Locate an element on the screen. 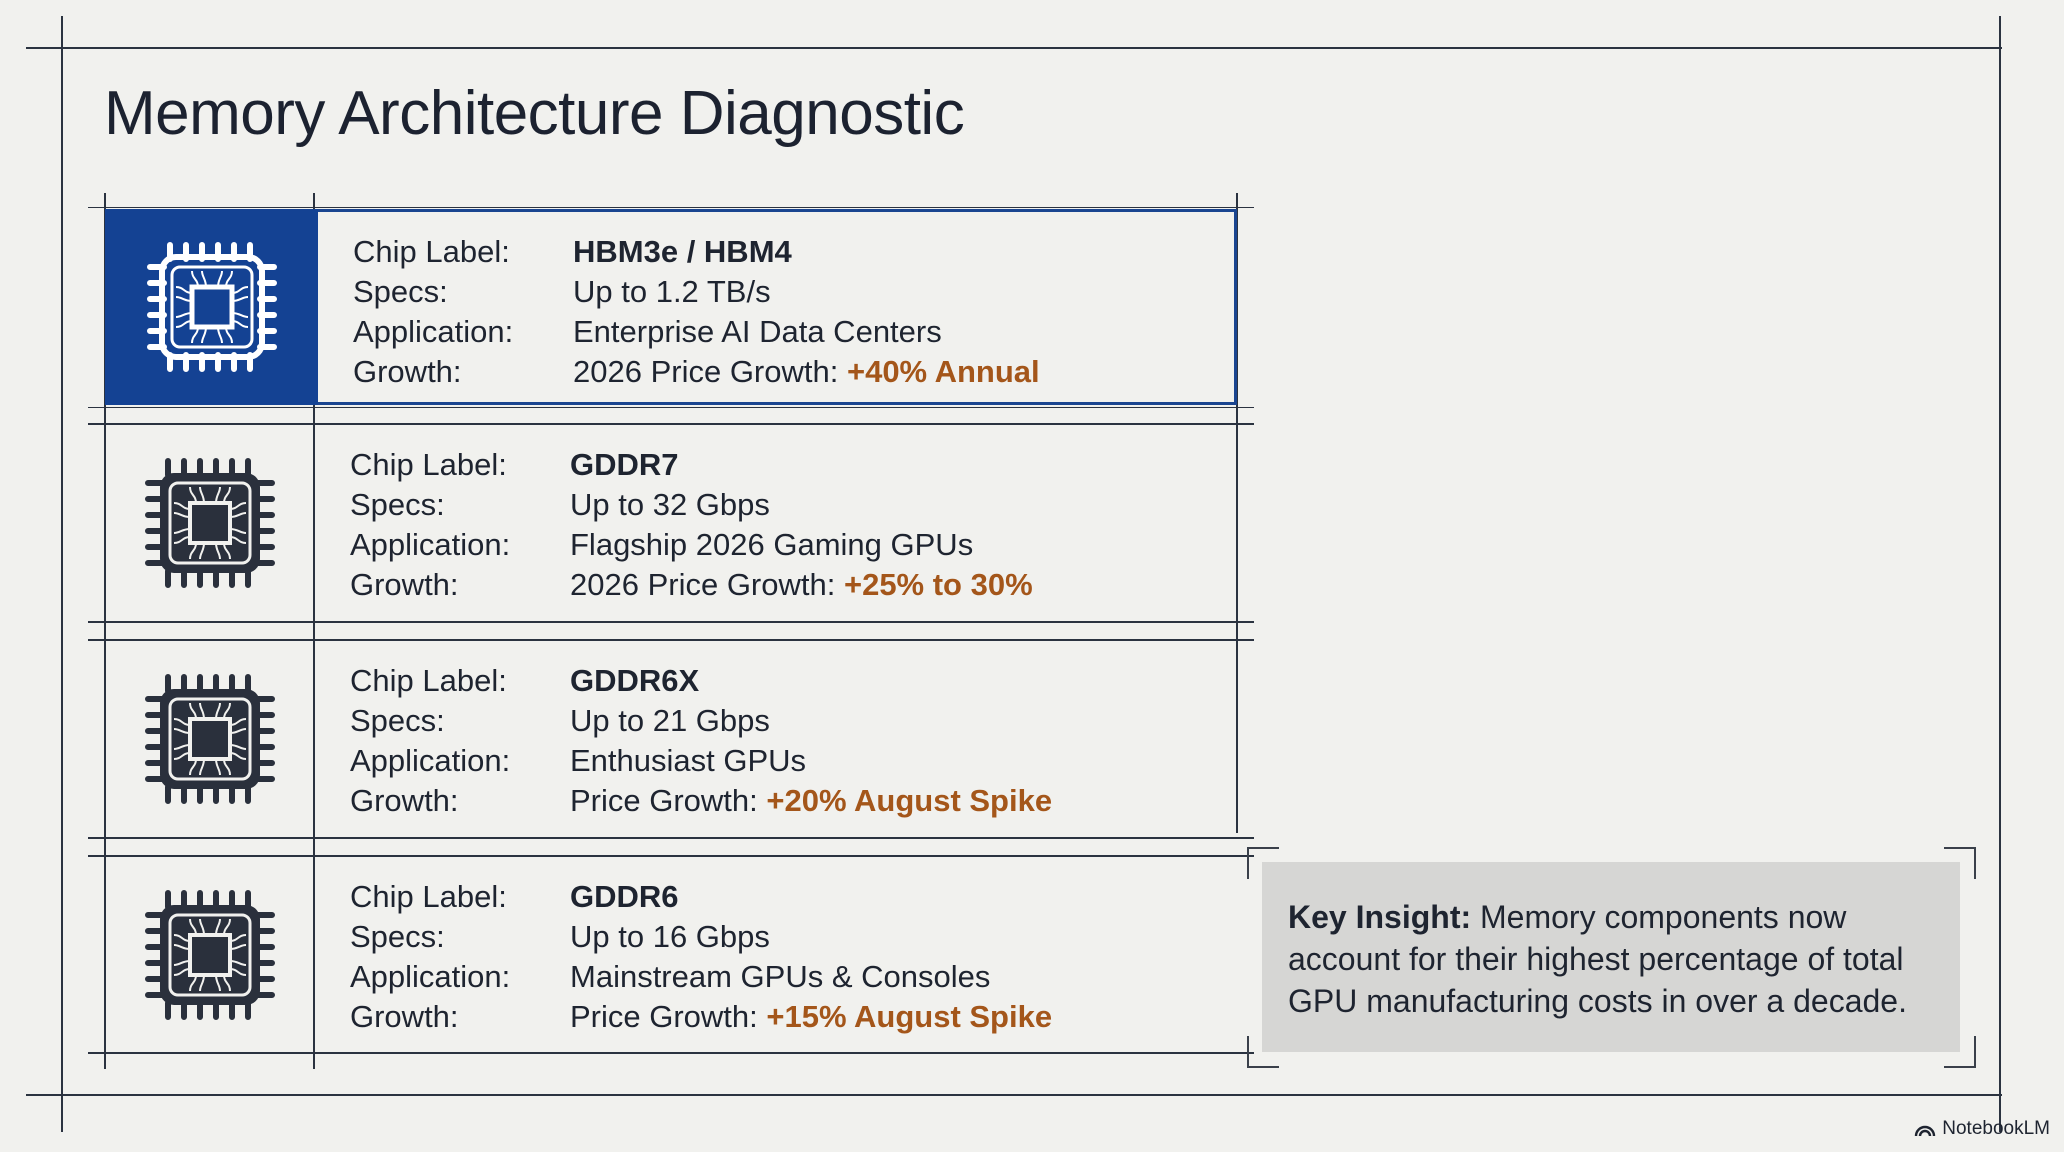  growth-highlight: +40% Annual is located at coordinates (943, 371).